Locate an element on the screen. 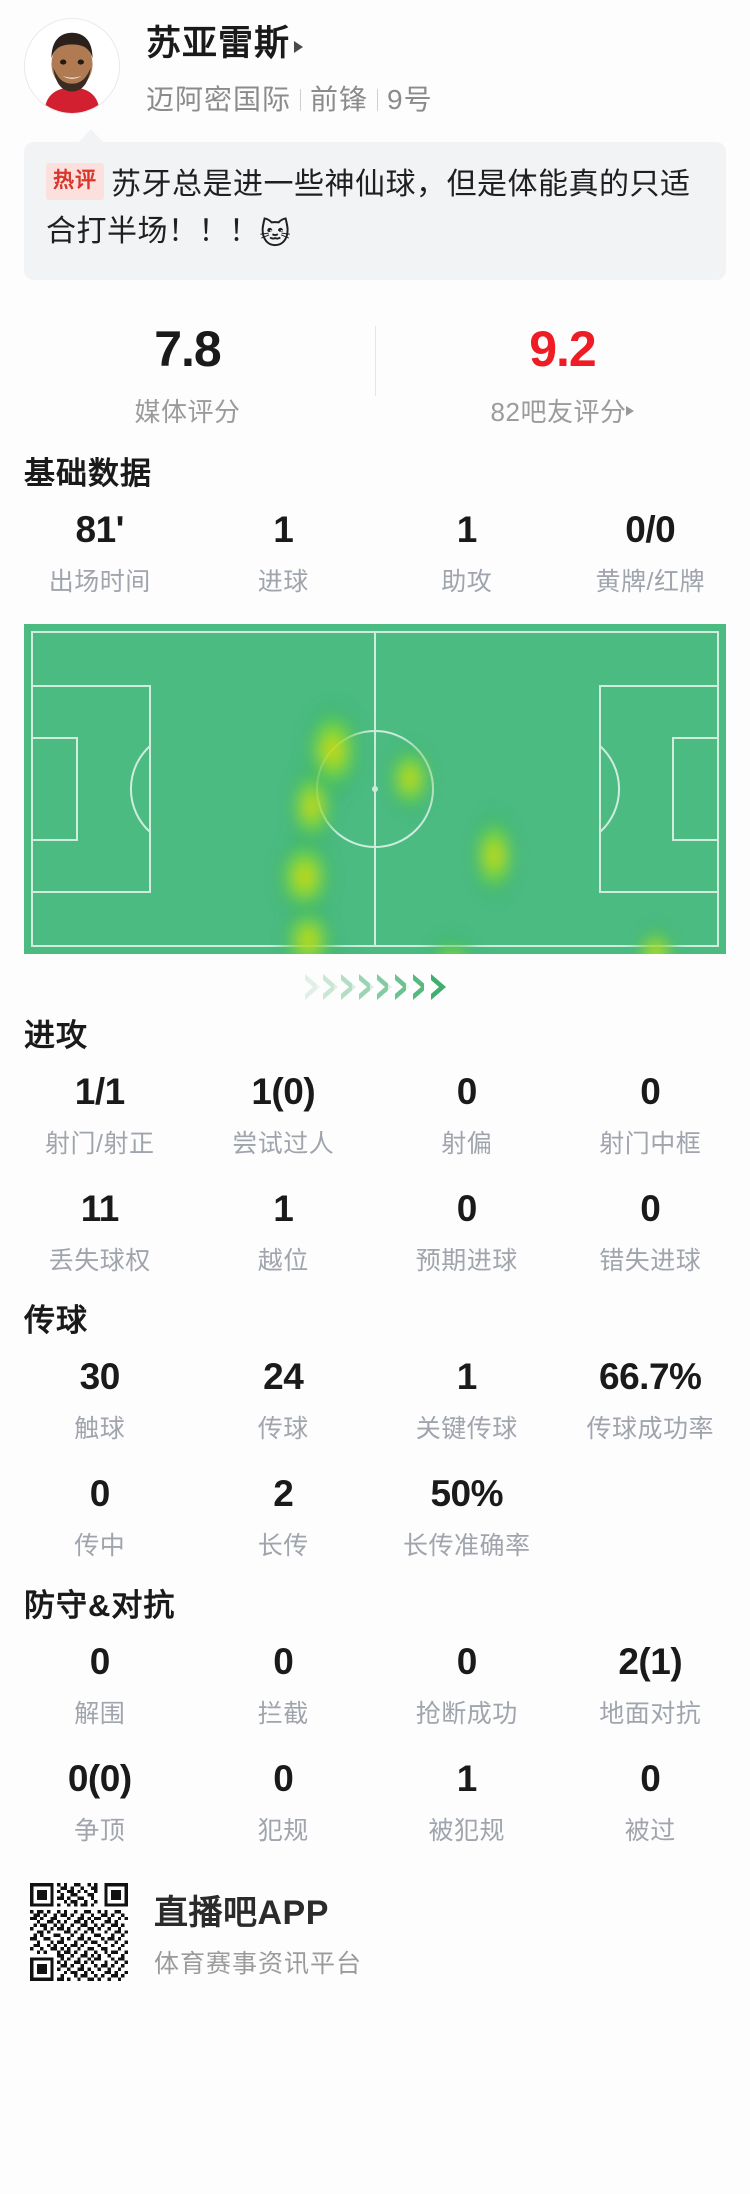  stat-label: 越位 is located at coordinates (283, 1261).